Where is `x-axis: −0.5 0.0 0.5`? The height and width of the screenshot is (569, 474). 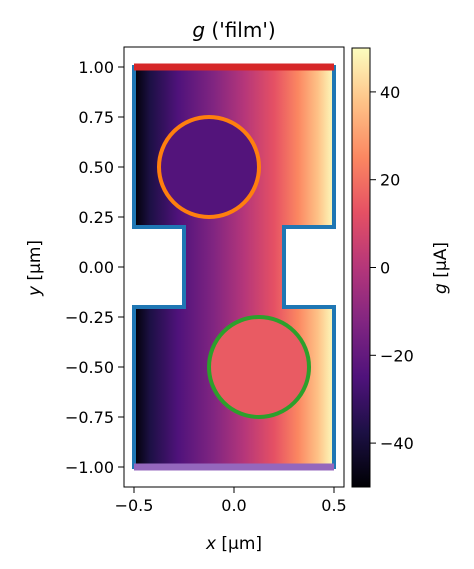
x-axis: −0.5 0.0 0.5 is located at coordinates (231, 501).